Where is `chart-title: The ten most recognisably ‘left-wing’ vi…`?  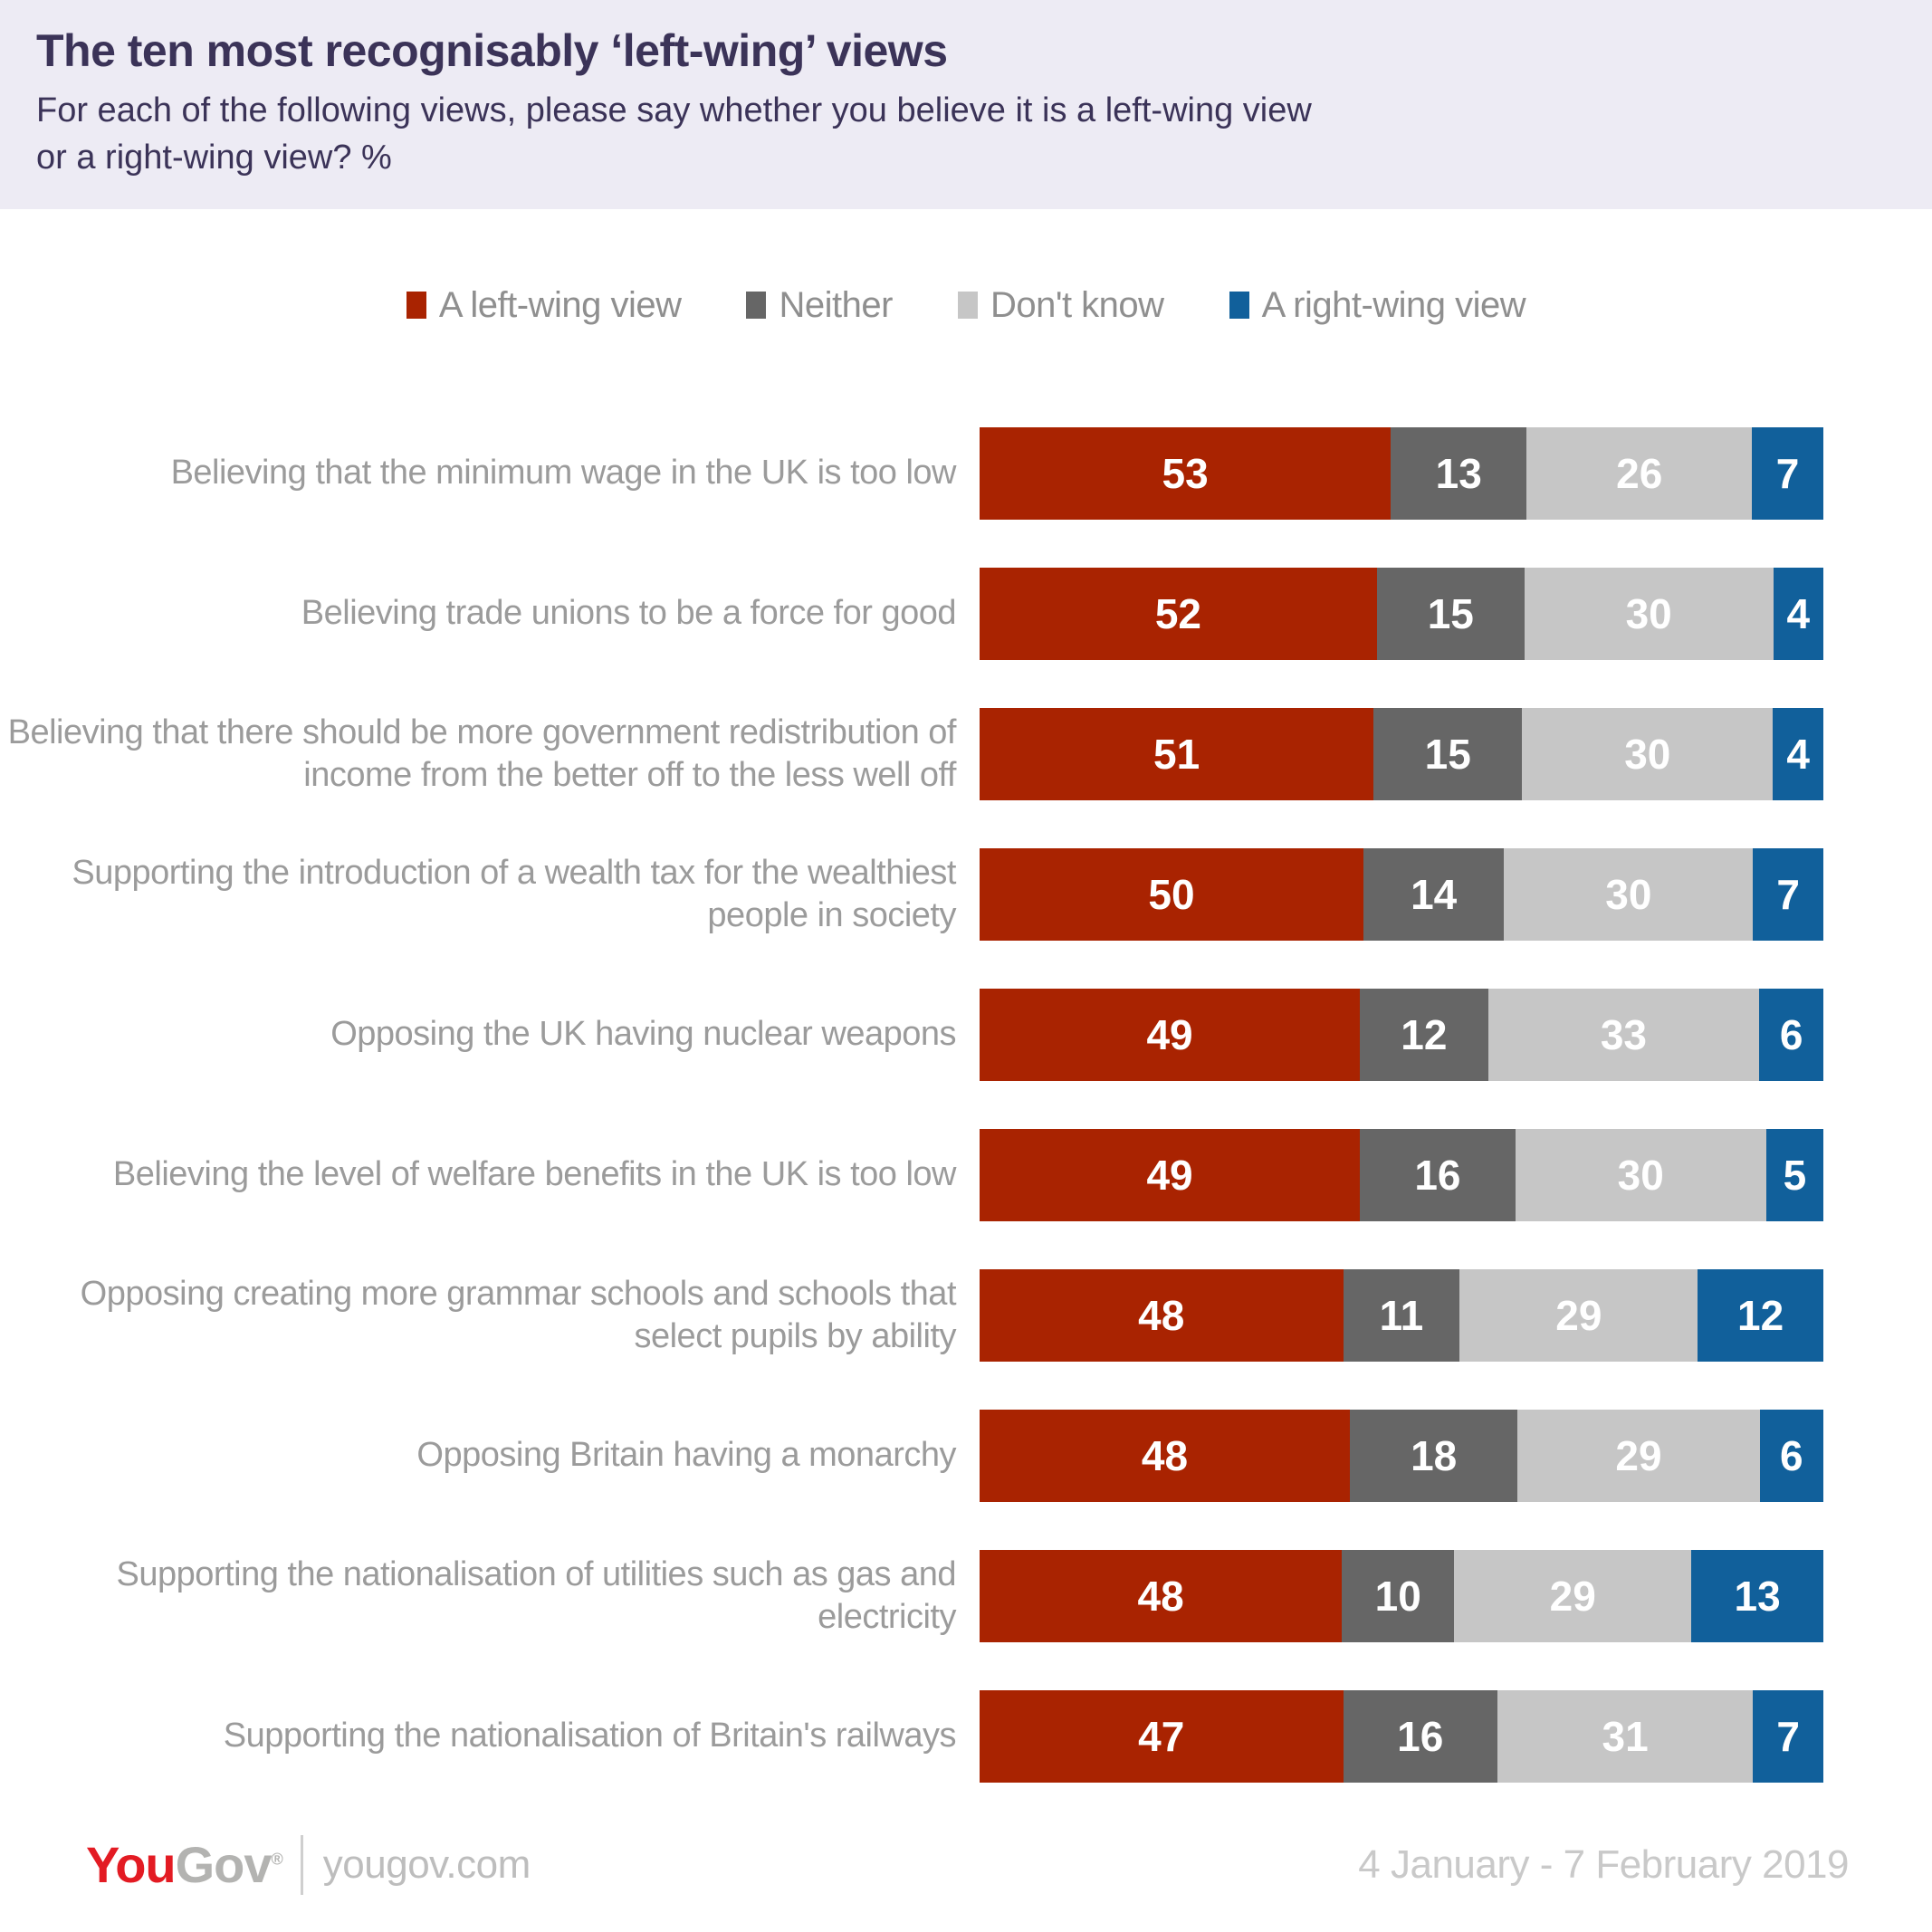 chart-title: The ten most recognisably ‘left-wing’ vi… is located at coordinates (492, 50).